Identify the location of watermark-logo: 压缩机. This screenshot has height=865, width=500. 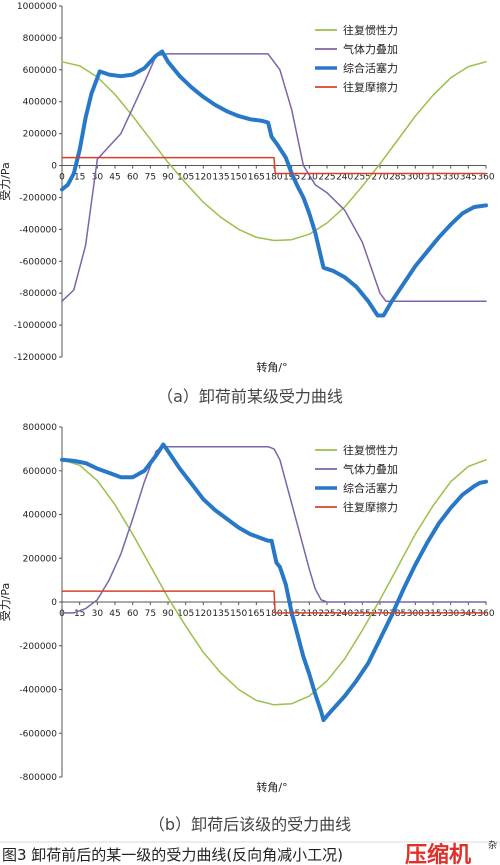
(438, 853).